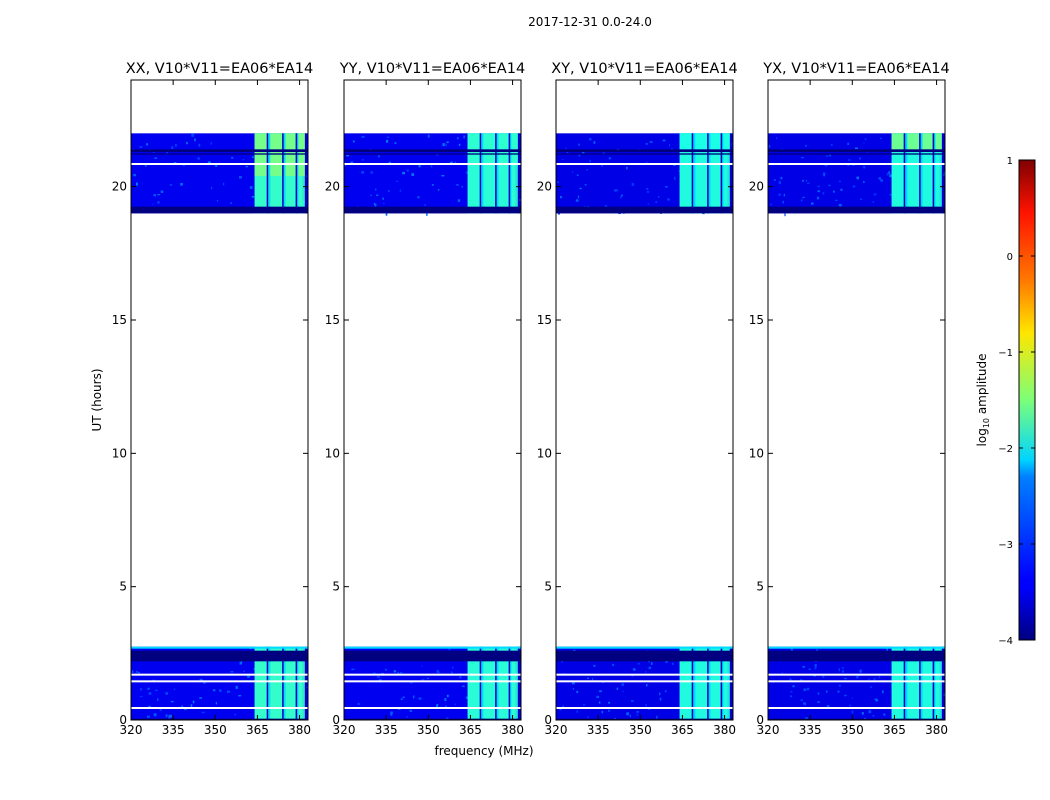 Image resolution: width=1050 pixels, height=800 pixels. What do you see at coordinates (856, 400) in the screenshot?
I see `panel-frame` at bounding box center [856, 400].